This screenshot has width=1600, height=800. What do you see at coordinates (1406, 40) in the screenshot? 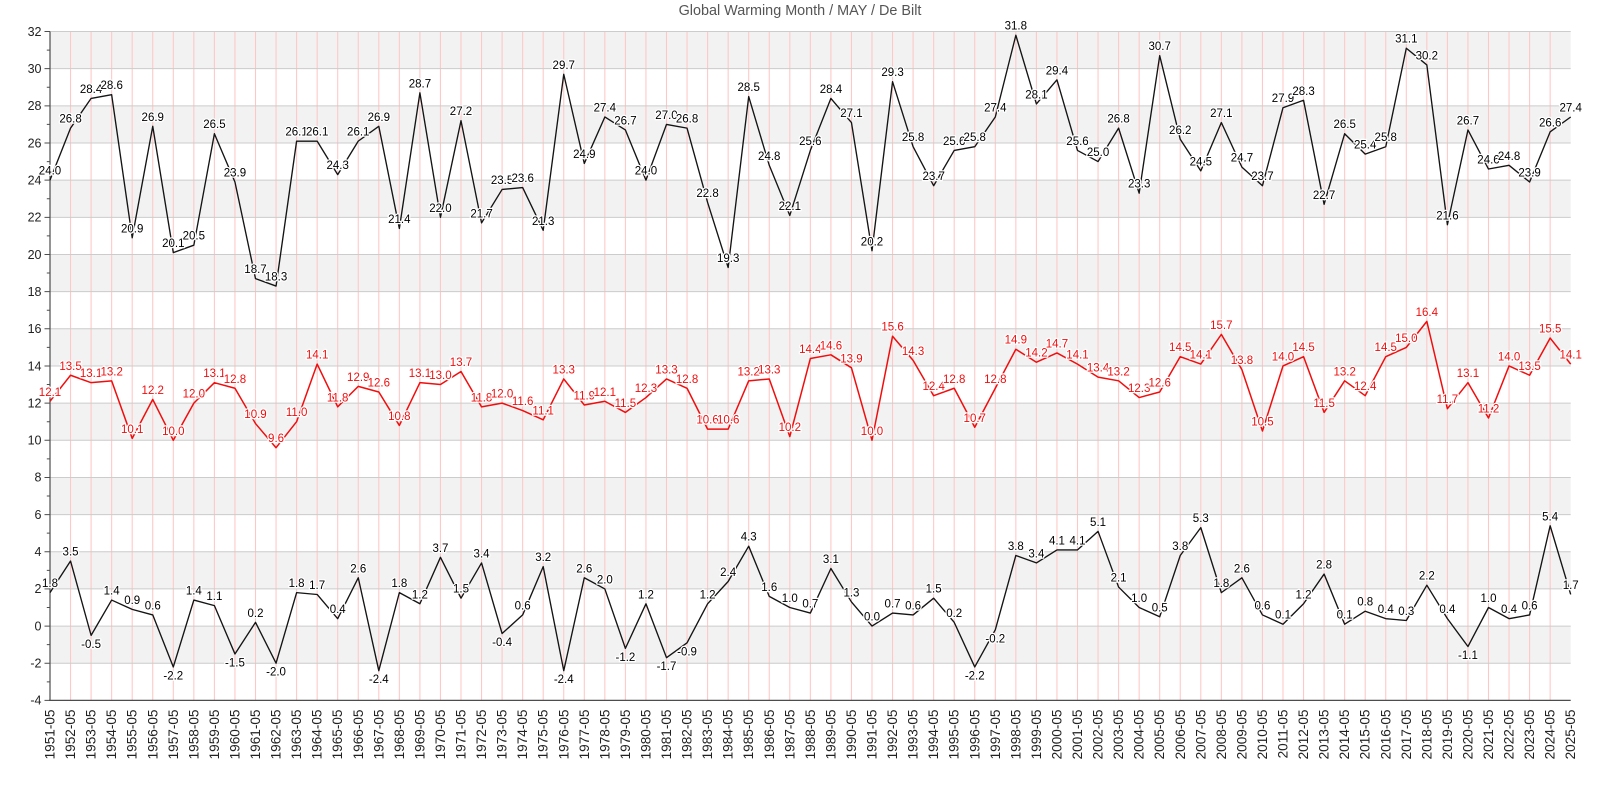
I see `svg-text: 31.1` at bounding box center [1406, 40].